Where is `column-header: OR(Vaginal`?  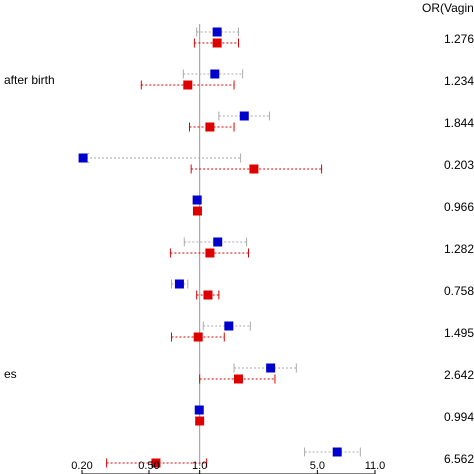 column-header: OR(Vaginal is located at coordinates (448, 8).